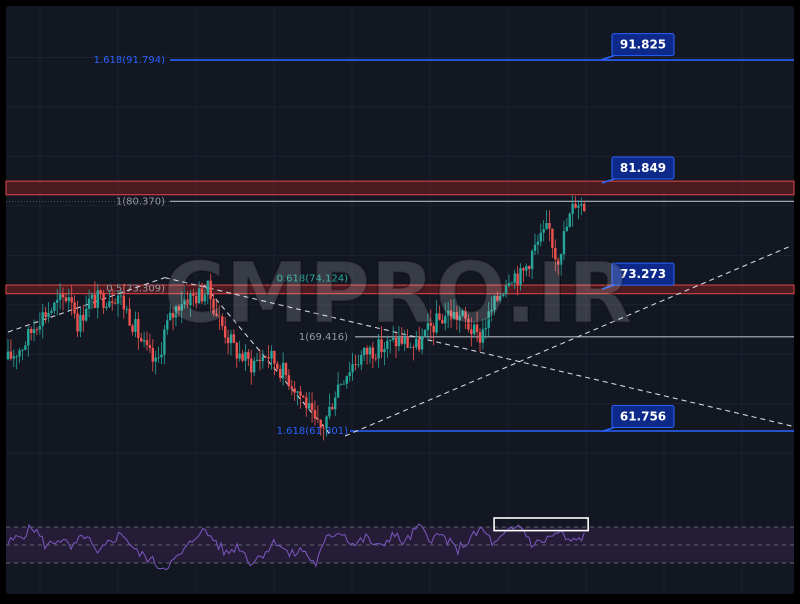 The height and width of the screenshot is (604, 800). I want to click on fib-level-label: 1.618(91.794), so click(130, 60).